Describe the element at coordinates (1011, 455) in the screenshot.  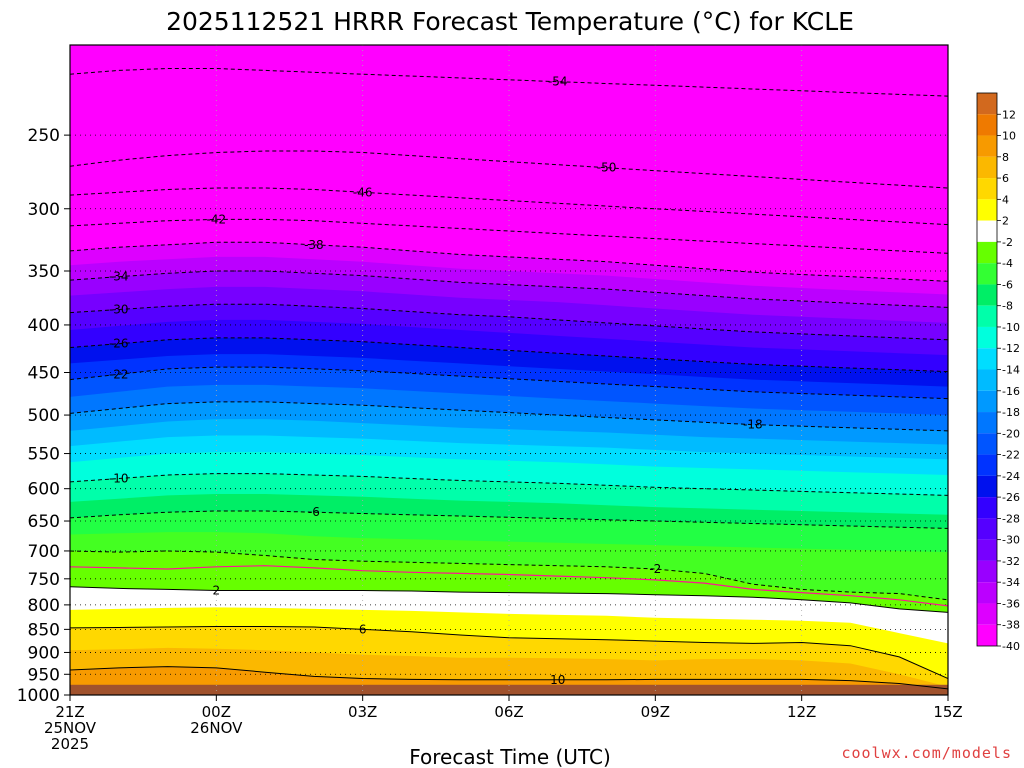
I see `colorbar-label: -22` at that location.